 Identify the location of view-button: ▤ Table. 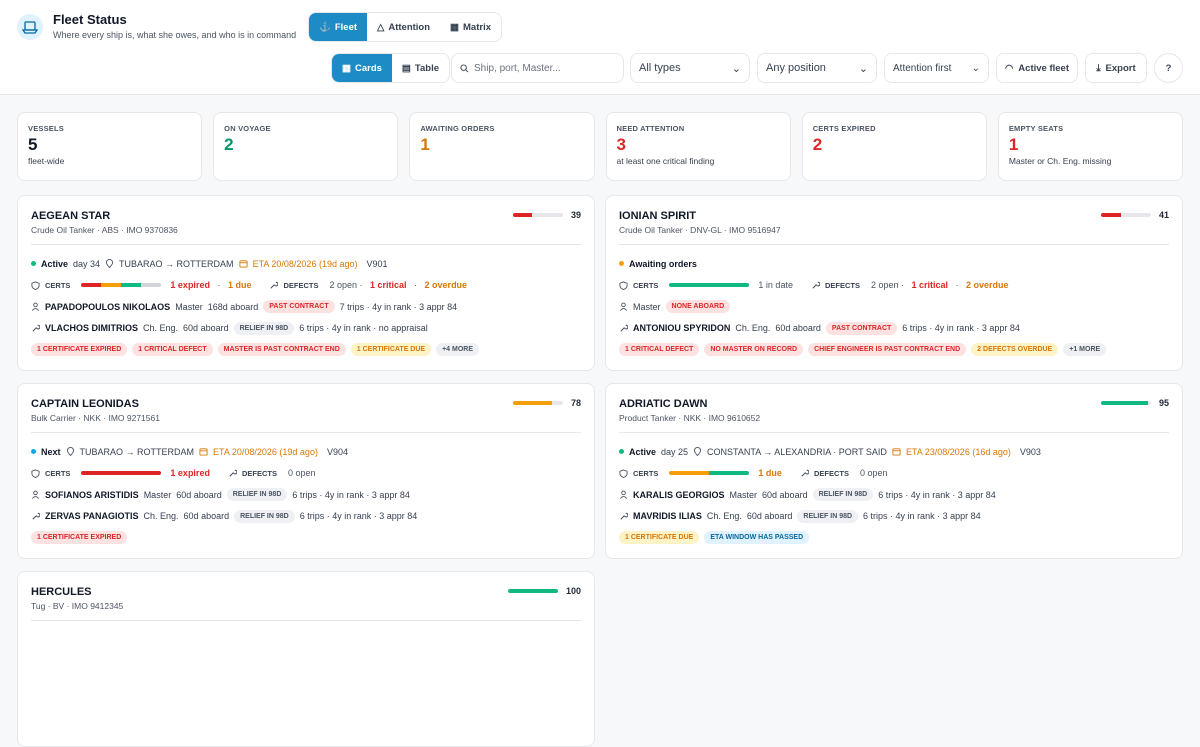
(420, 68).